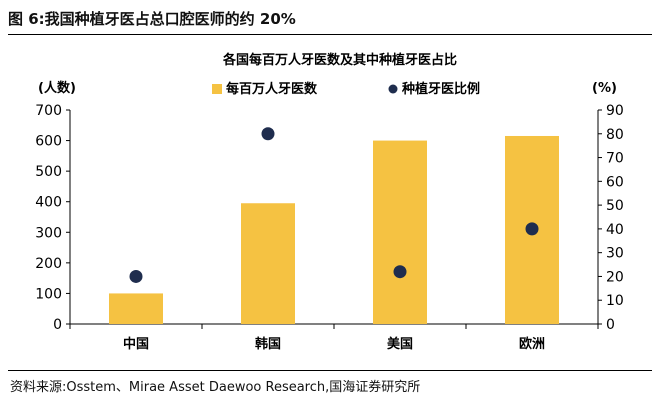 This screenshot has height=405, width=660. I want to click on y-left-tick-label: 200, so click(48, 264).